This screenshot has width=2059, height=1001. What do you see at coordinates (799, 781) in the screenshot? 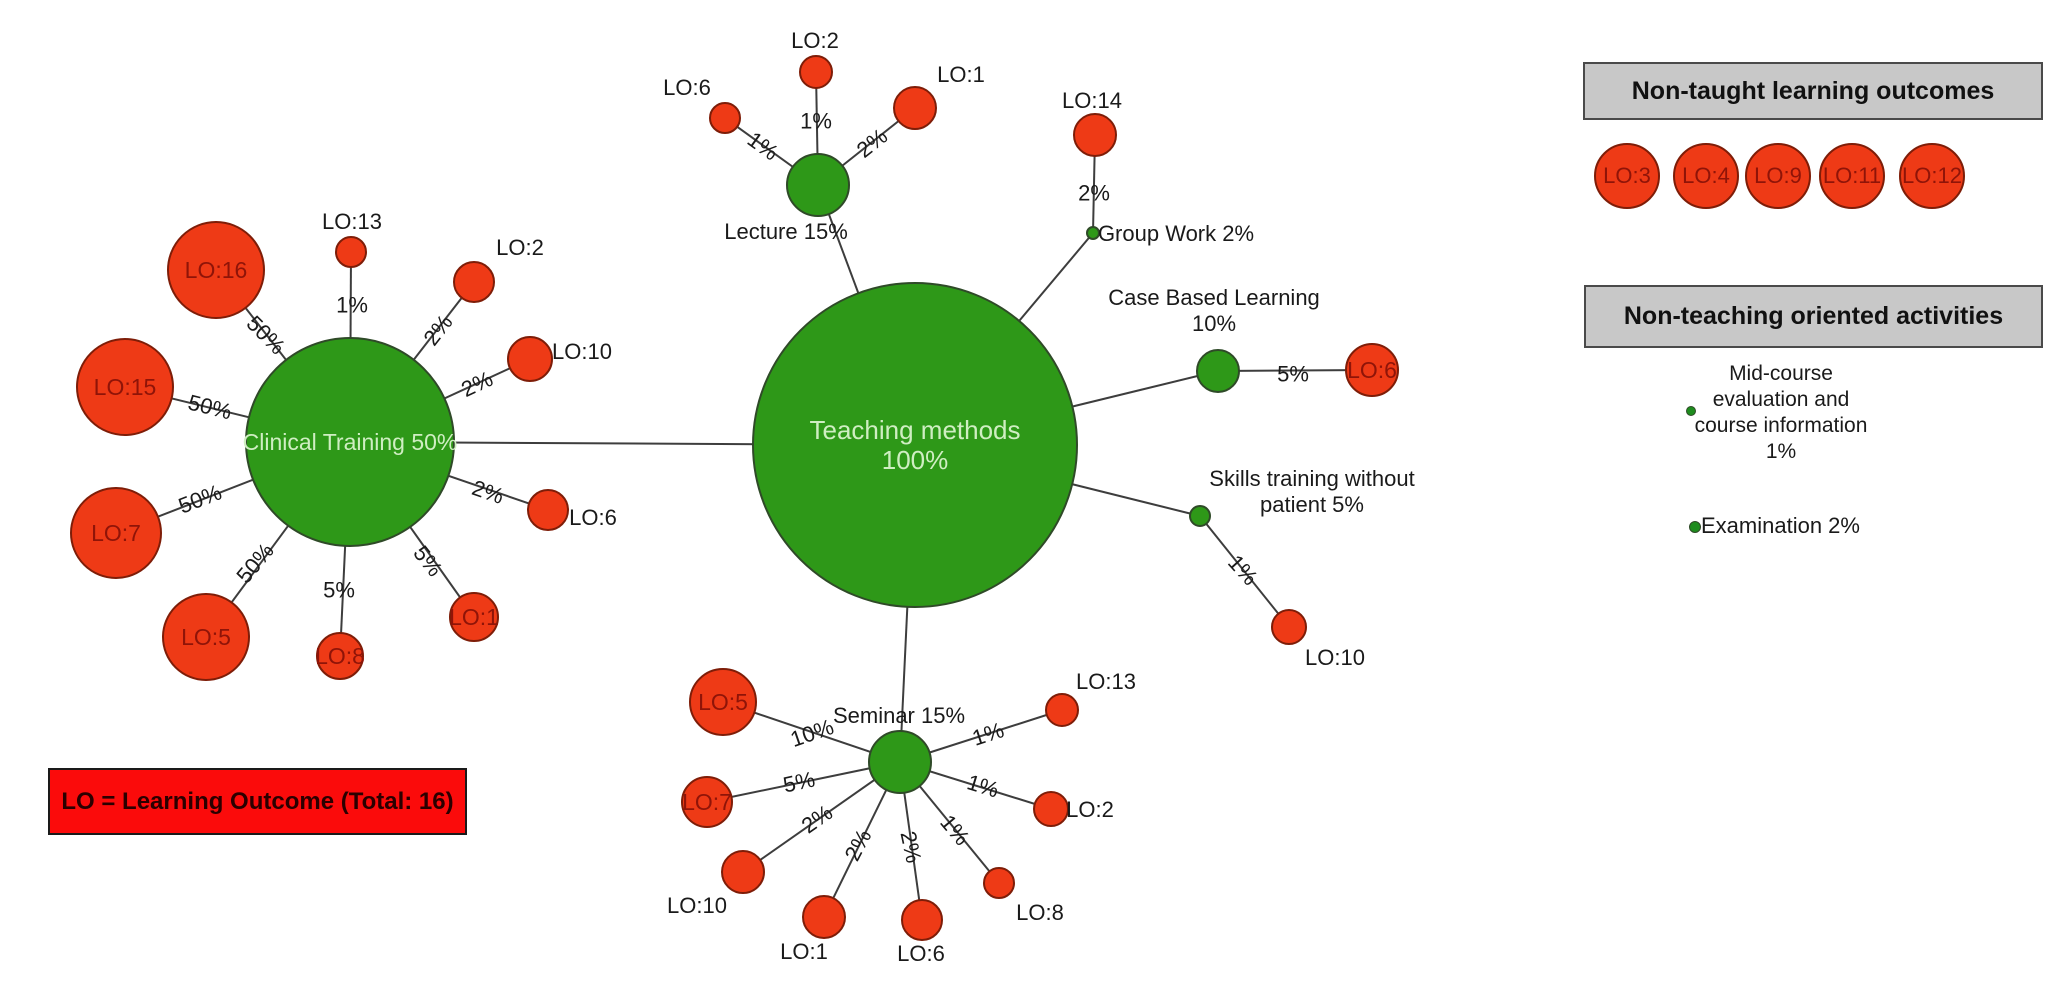
I see `edge-label-seminar-lo7: 5%` at bounding box center [799, 781].